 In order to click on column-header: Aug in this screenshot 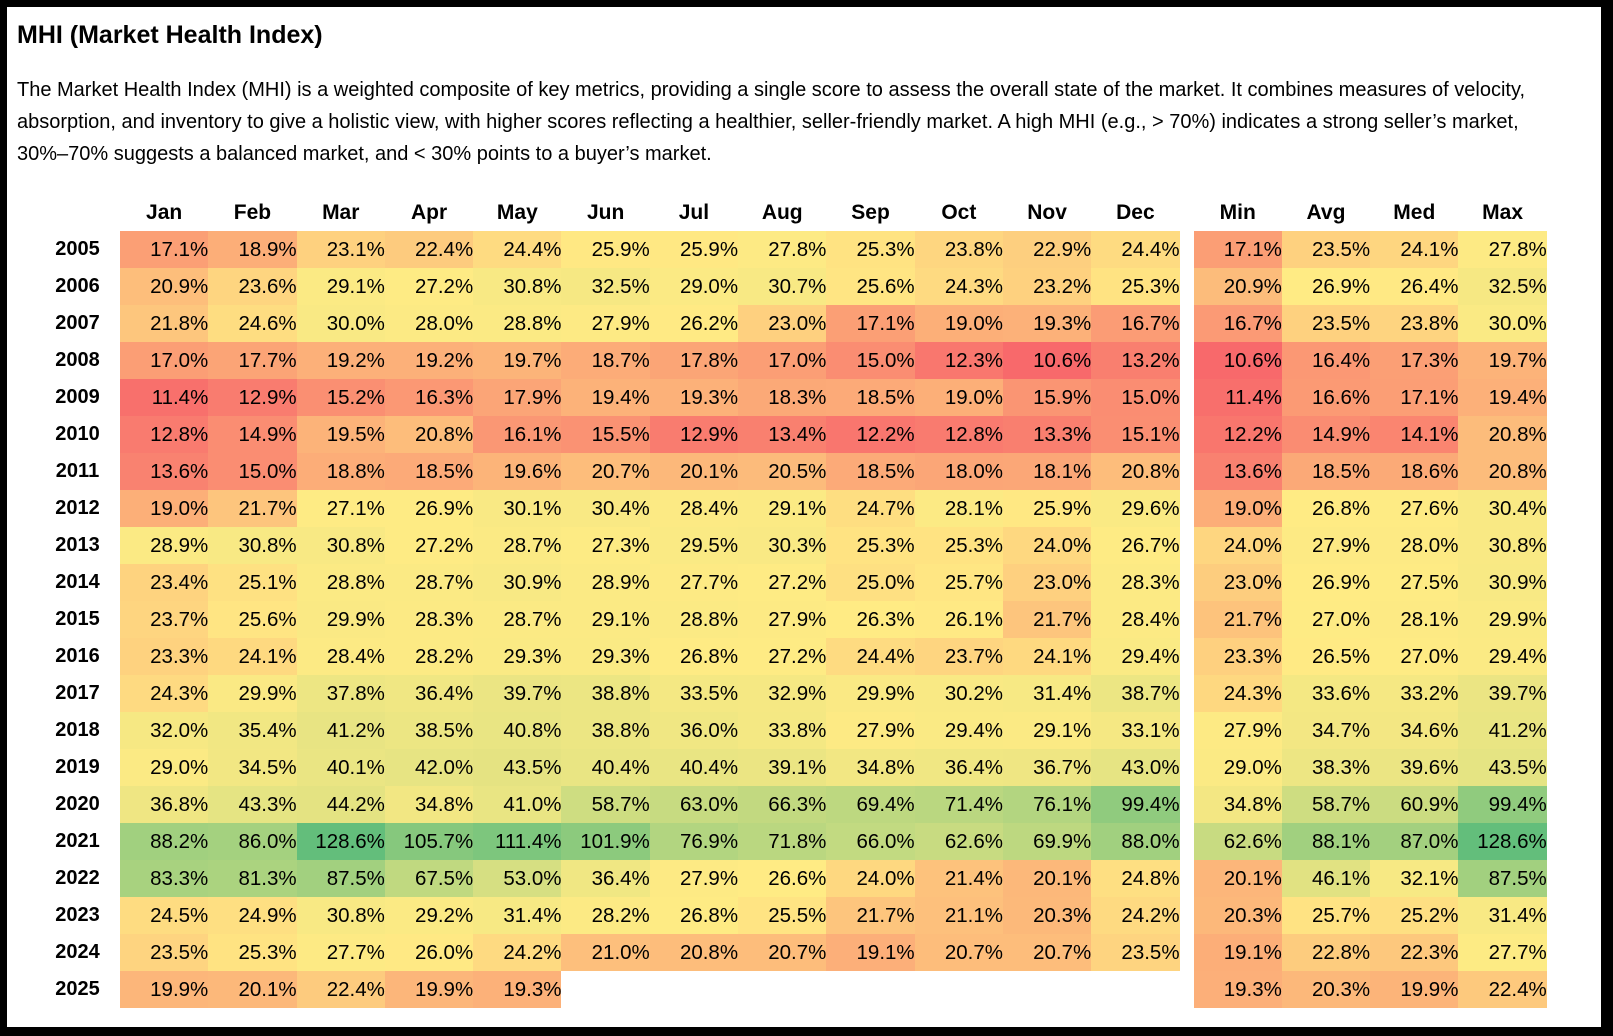, I will do `click(782, 212)`.